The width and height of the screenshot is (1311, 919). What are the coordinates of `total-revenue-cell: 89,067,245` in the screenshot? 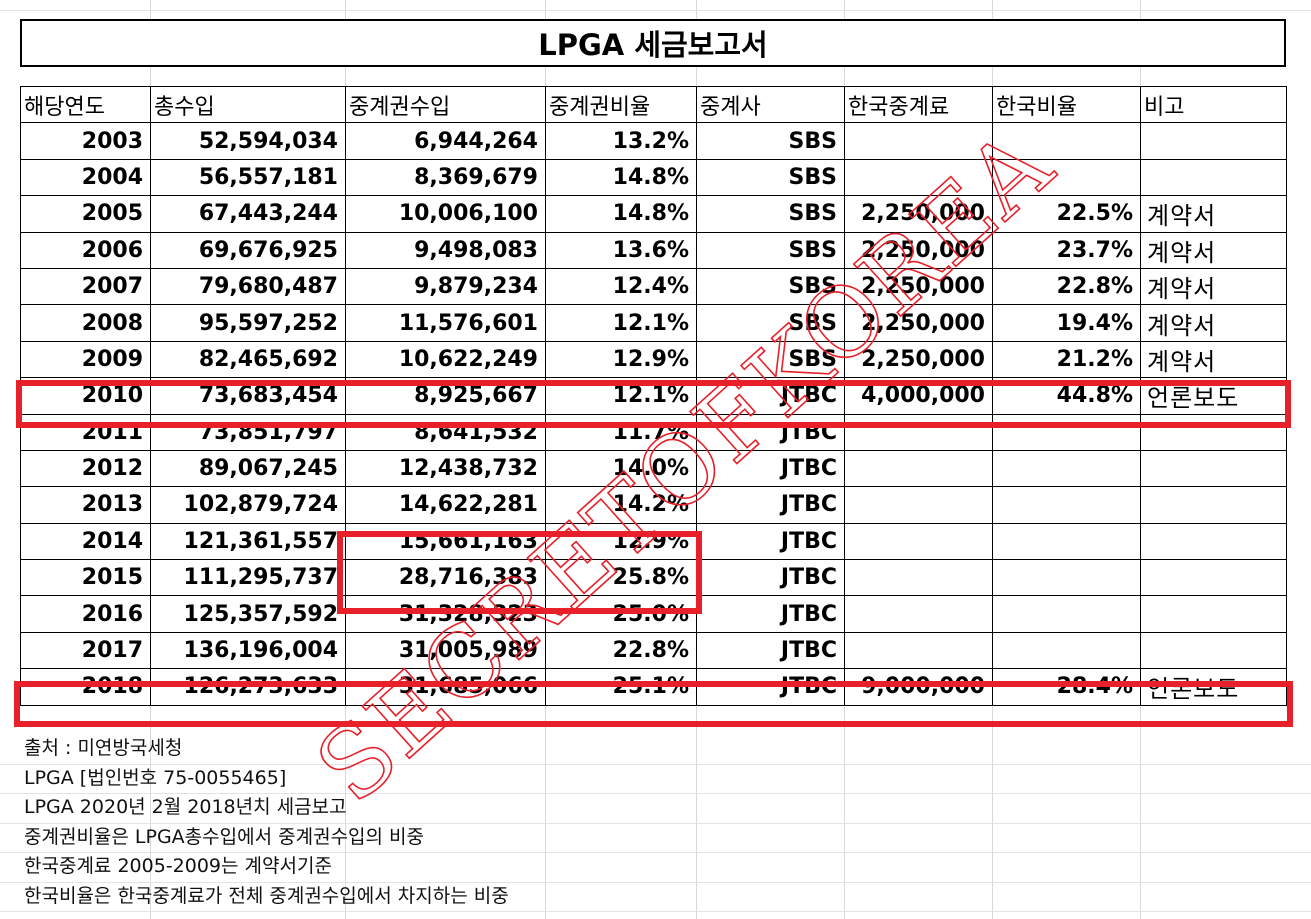 It's located at (248, 468).